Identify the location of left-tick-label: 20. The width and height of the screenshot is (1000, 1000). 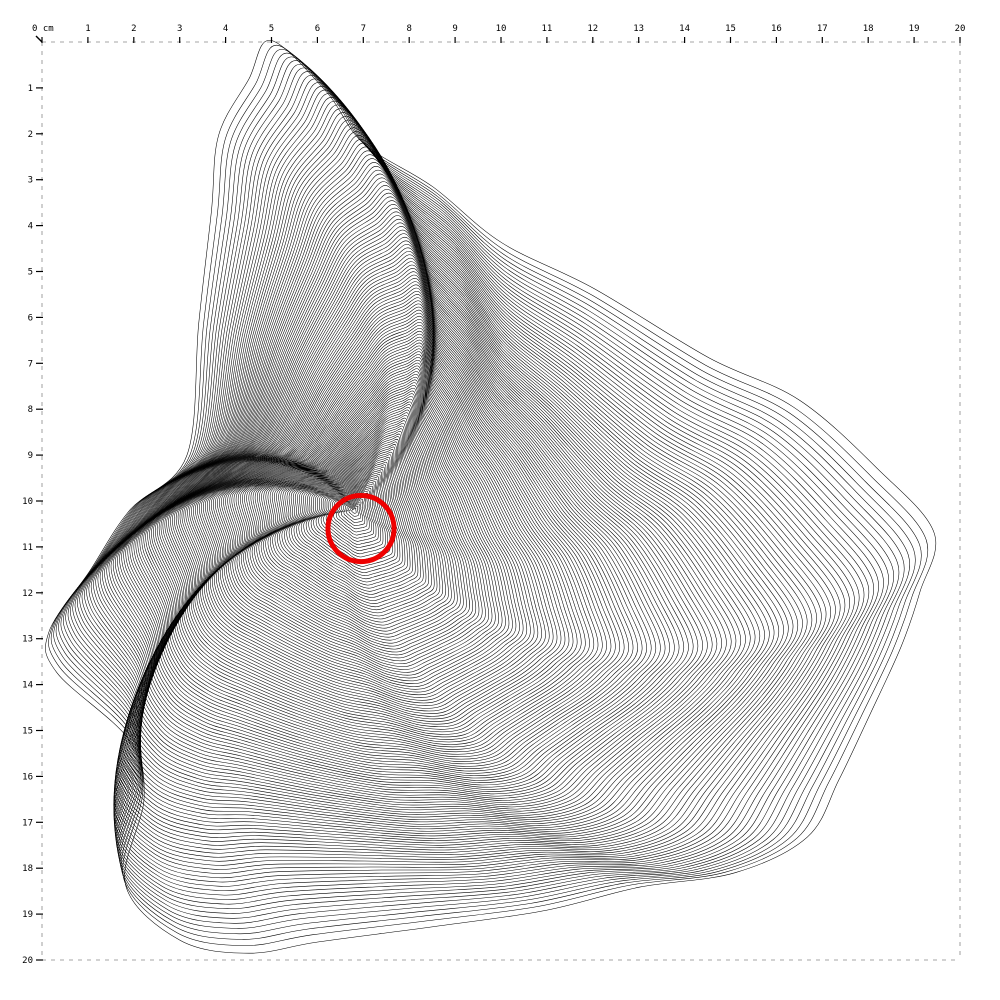
(27, 961).